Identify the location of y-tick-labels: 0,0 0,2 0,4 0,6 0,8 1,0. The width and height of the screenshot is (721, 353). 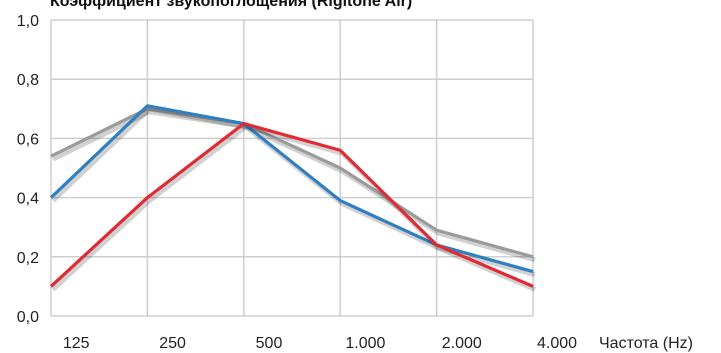
(28, 169).